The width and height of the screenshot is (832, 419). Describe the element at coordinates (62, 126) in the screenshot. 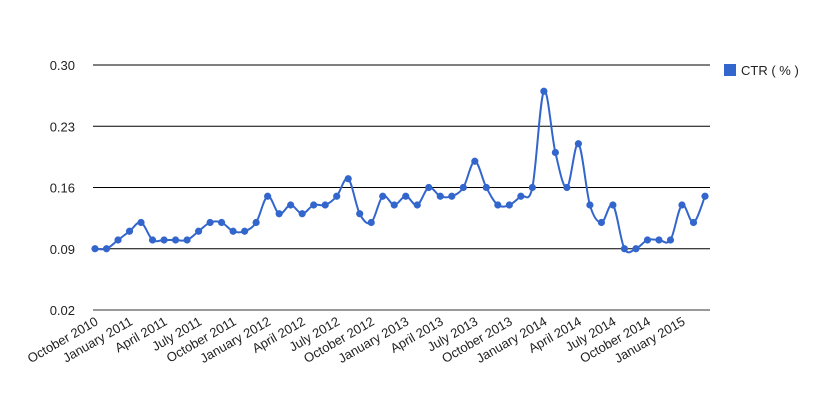

I see `y-tick-label: 0.23` at that location.